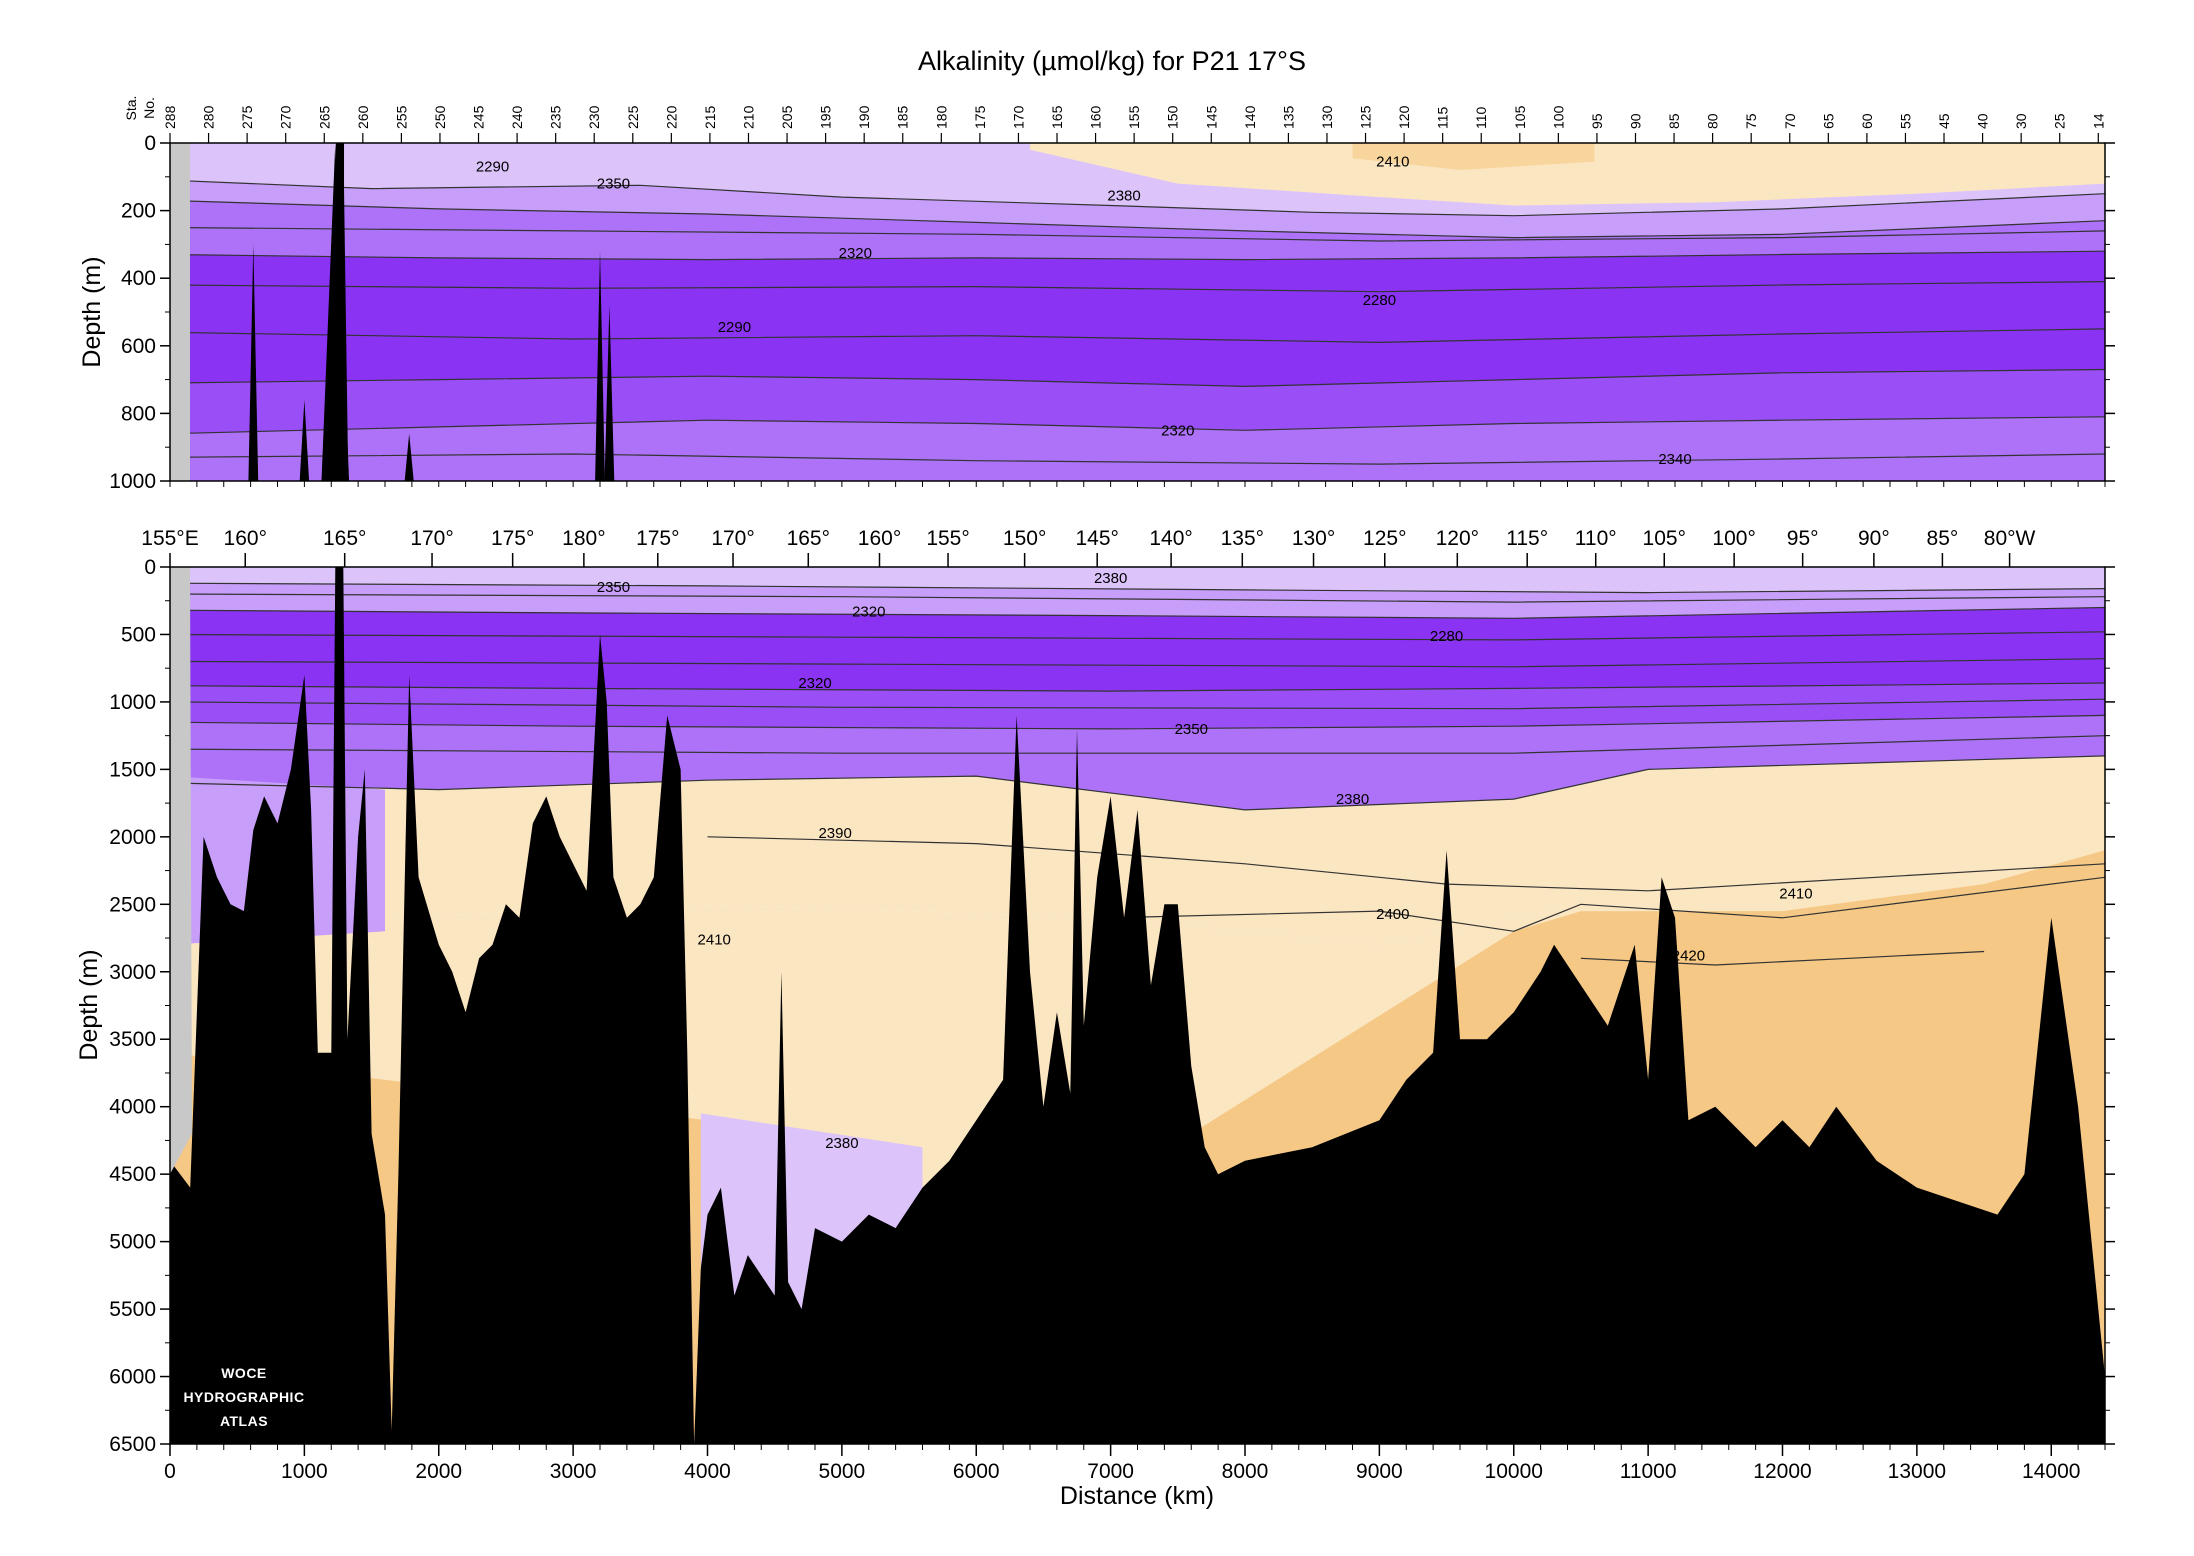 The width and height of the screenshot is (2194, 1556). What do you see at coordinates (304, 440) in the screenshot?
I see `top-bathymetry-peak` at bounding box center [304, 440].